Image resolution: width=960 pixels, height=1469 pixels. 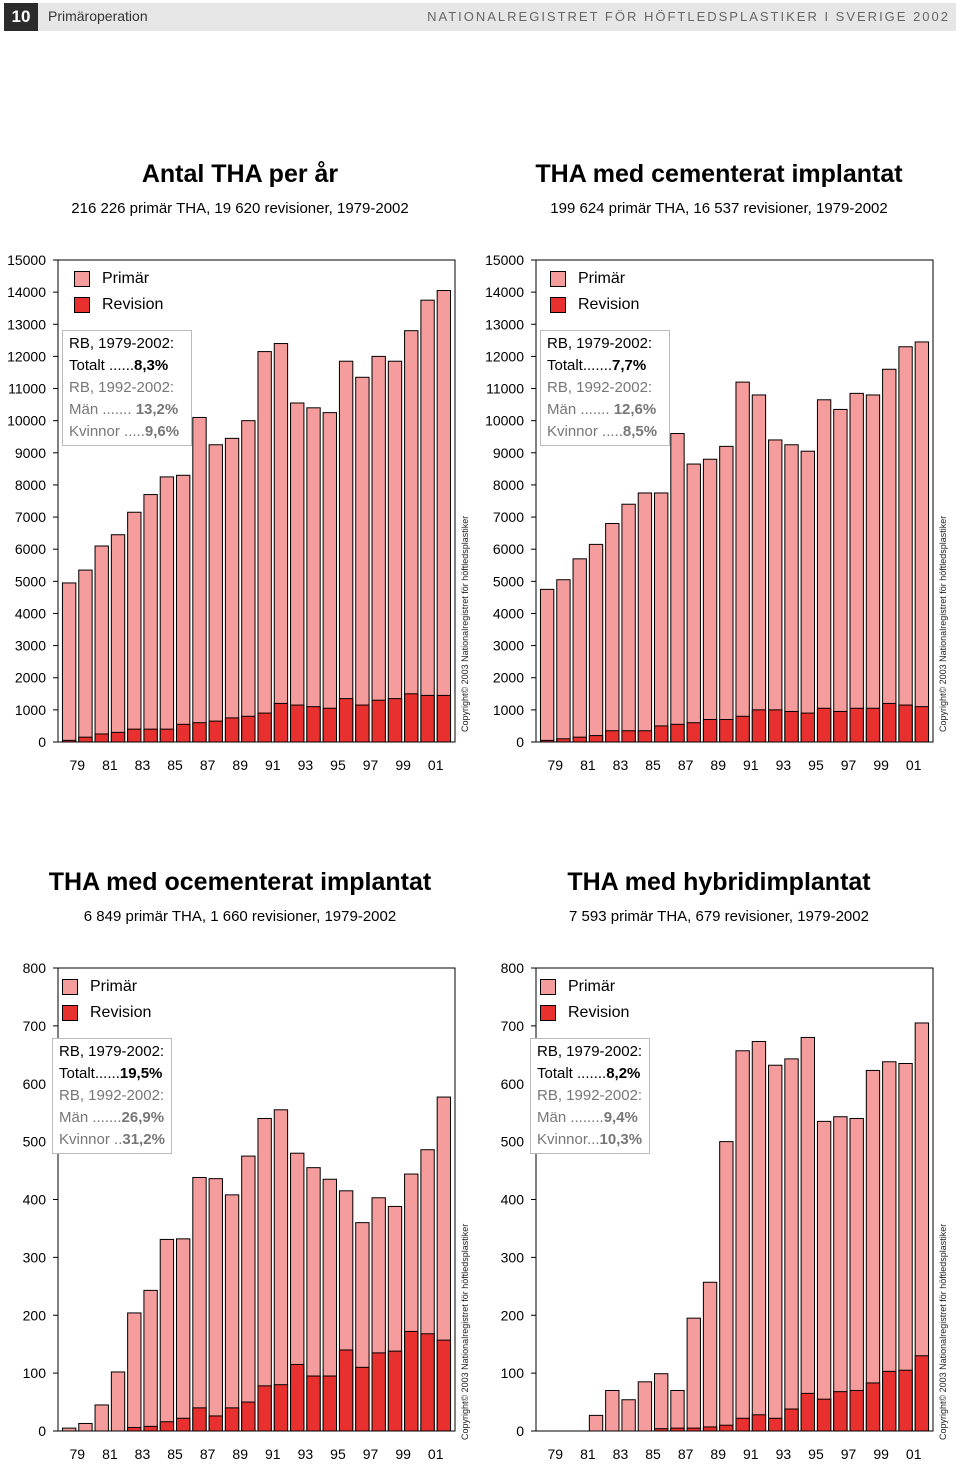 I want to click on stats-period-1: RB, 1979-2002:, so click(x=600, y=343).